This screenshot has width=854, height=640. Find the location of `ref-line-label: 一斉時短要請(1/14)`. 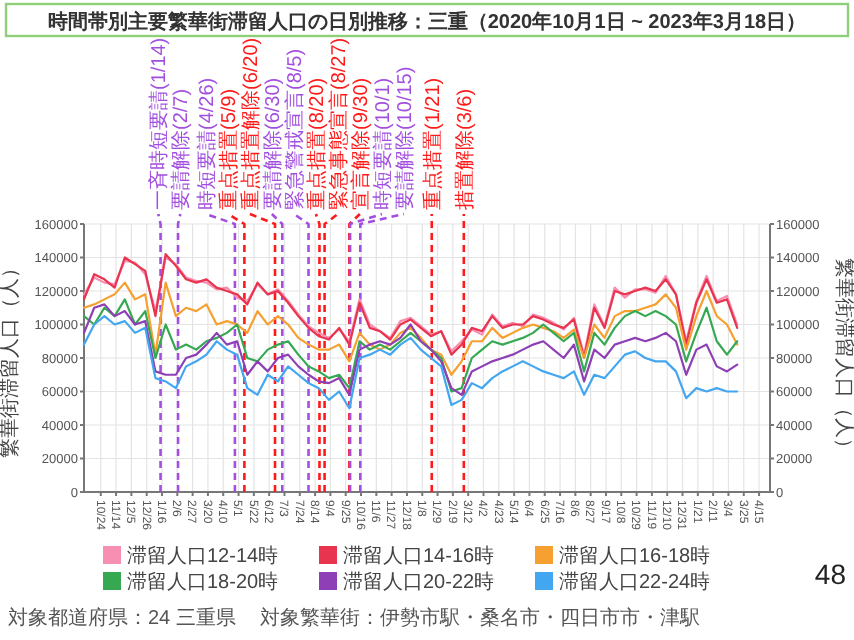

ref-line-label: 一斉時短要請(1/14) is located at coordinates (159, 123).